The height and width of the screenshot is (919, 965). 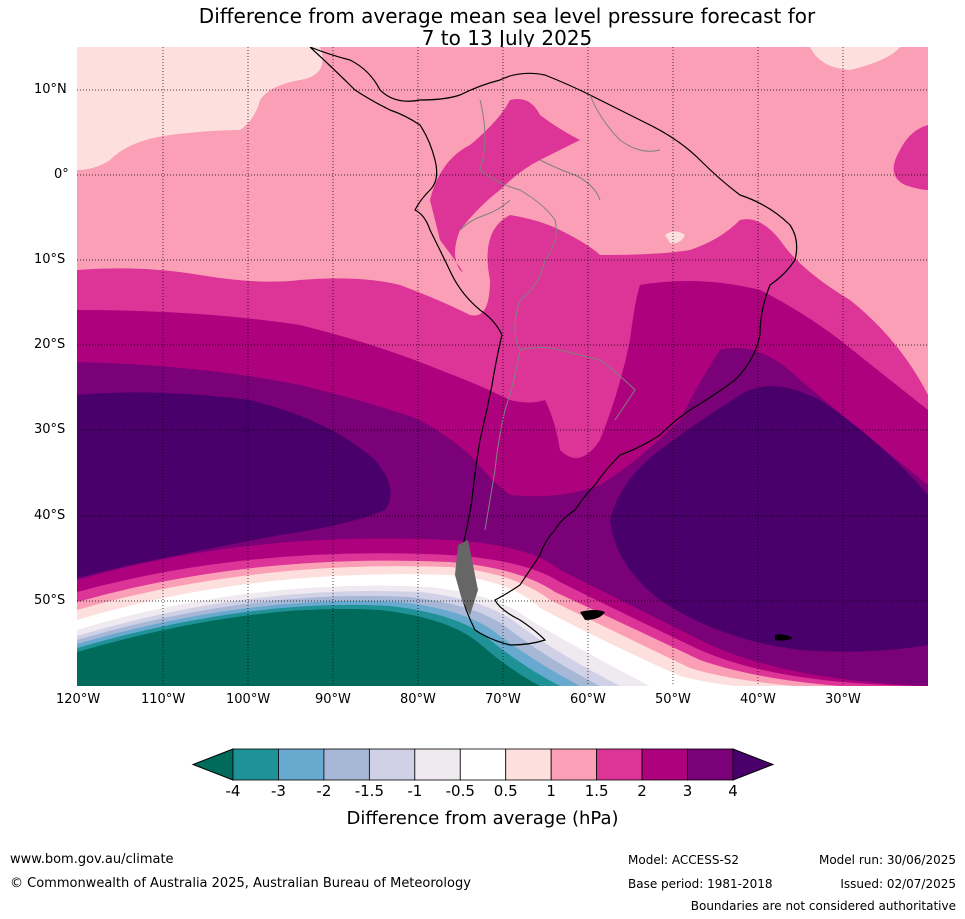 I want to click on colorbar-tick-label: -3, so click(x=278, y=791).